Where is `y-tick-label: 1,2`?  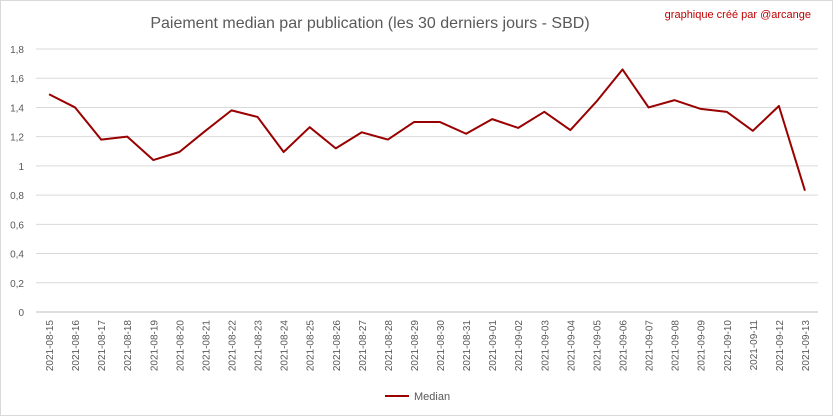
y-tick-label: 1,2 is located at coordinates (17, 138).